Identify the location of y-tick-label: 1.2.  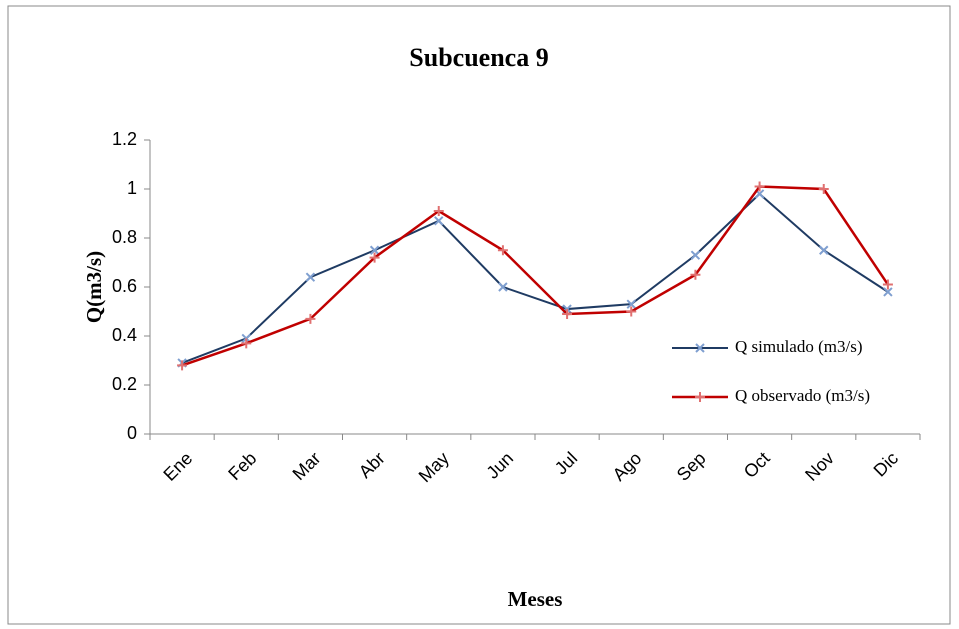
(124, 139).